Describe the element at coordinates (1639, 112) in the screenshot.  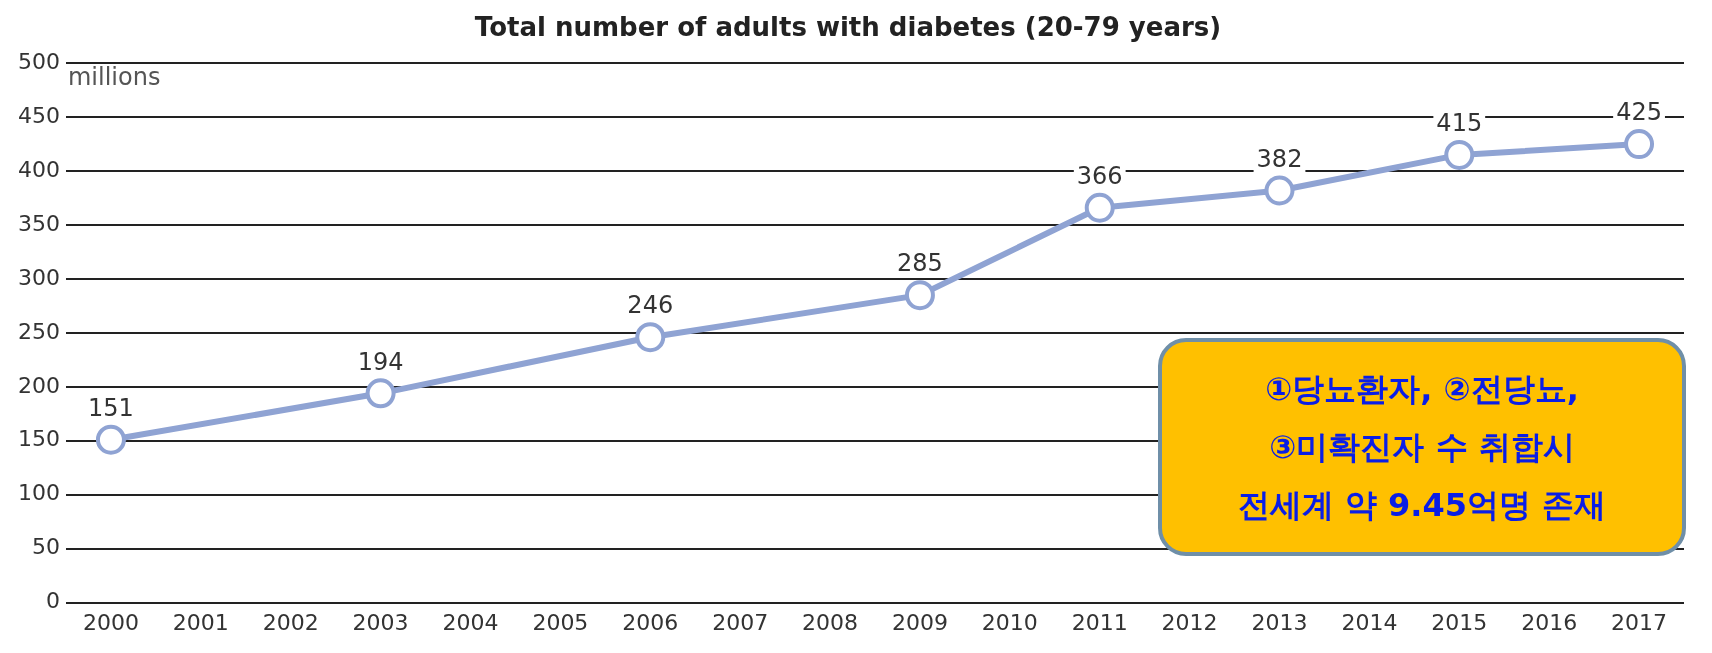
I see `data-label: 425` at that location.